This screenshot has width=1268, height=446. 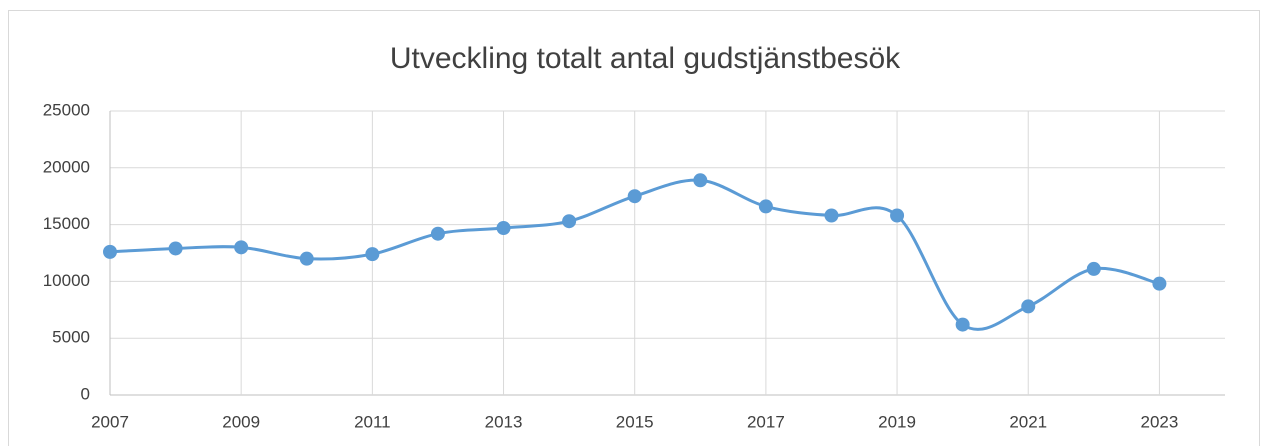 What do you see at coordinates (766, 421) in the screenshot?
I see `x-tick-label: 2017` at bounding box center [766, 421].